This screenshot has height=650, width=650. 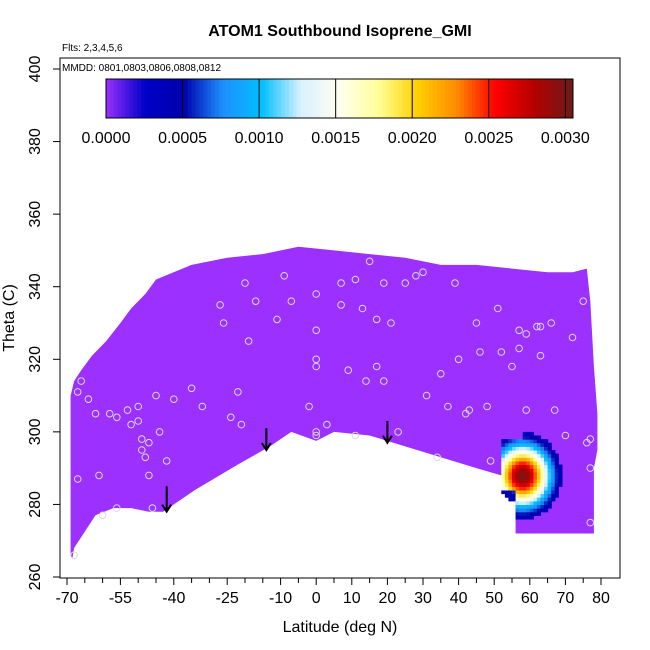 I want to click on x-tick-label: -70, so click(x=66, y=598).